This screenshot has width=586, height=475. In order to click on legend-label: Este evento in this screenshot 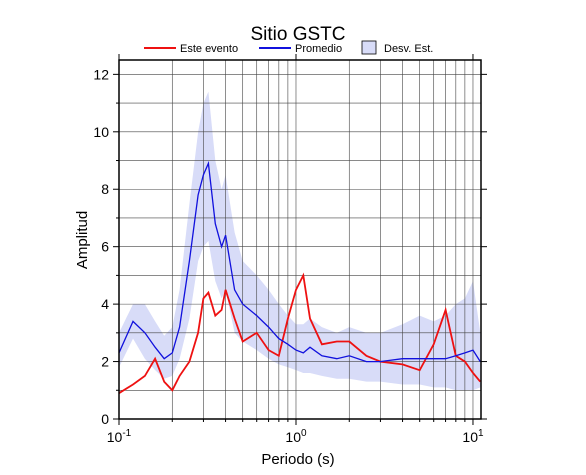, I will do `click(209, 49)`.